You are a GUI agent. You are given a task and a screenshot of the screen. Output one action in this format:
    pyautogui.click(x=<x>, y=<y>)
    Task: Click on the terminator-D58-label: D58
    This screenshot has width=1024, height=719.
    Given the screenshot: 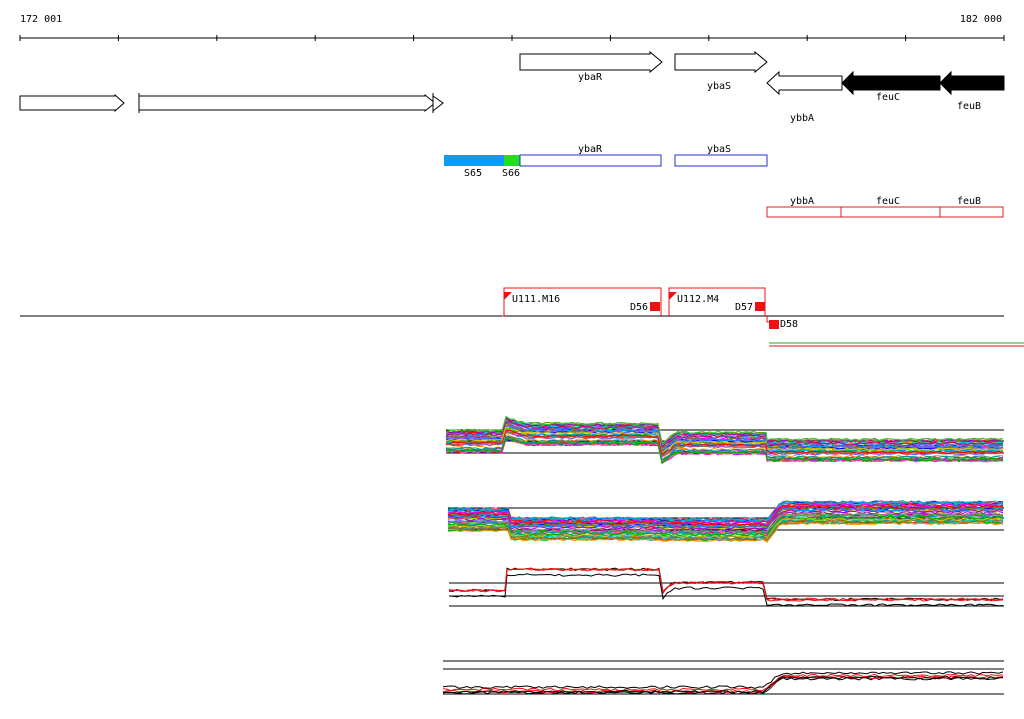 What is the action you would take?
    pyautogui.click(x=789, y=324)
    